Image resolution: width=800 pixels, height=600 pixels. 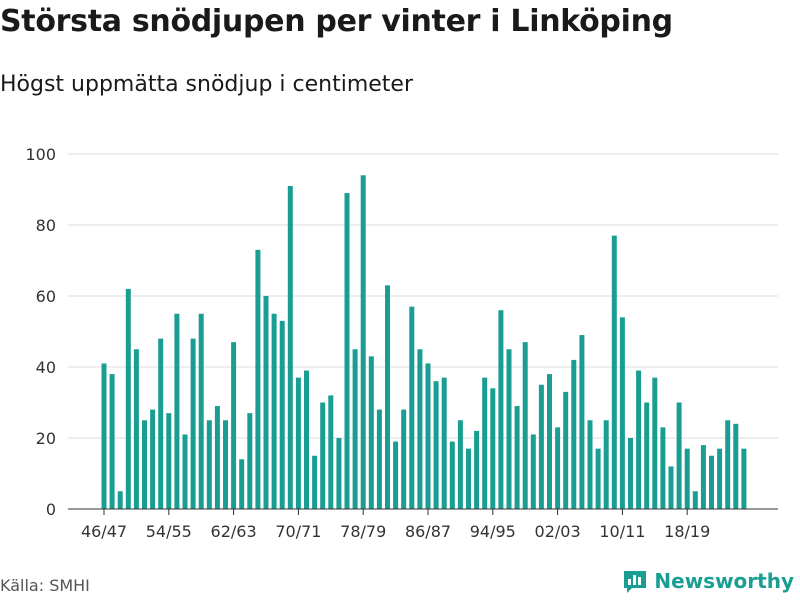 I want to click on brand-logo: Newsworthy, so click(x=708, y=581).